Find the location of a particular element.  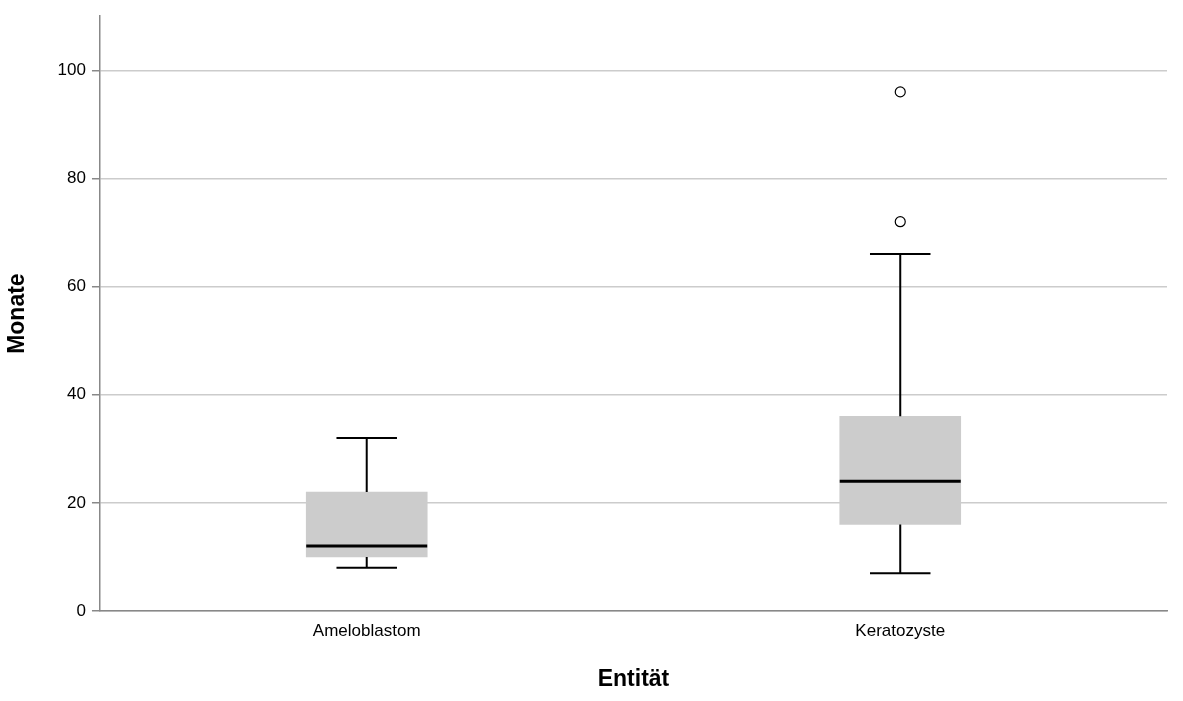

x-tick-label: Ameloblastom is located at coordinates (366, 630).